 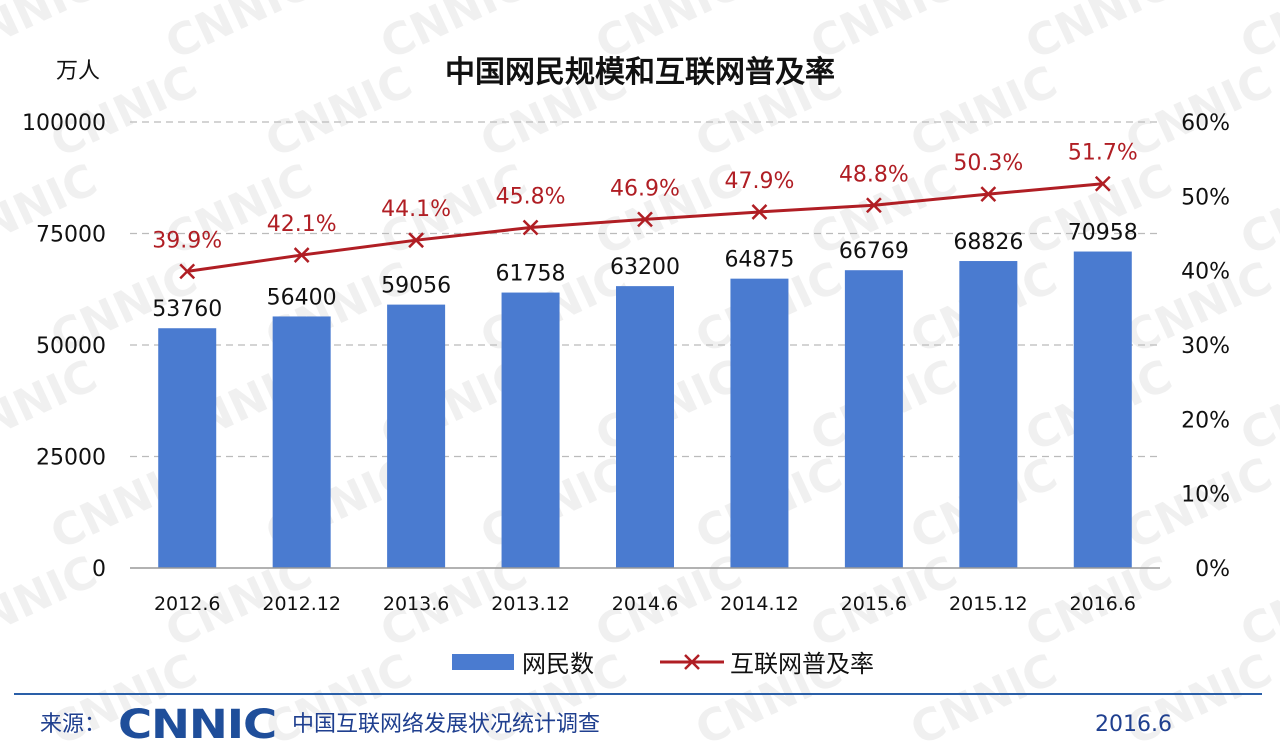 I want to click on bar-value-label: 53760, so click(x=187, y=309).